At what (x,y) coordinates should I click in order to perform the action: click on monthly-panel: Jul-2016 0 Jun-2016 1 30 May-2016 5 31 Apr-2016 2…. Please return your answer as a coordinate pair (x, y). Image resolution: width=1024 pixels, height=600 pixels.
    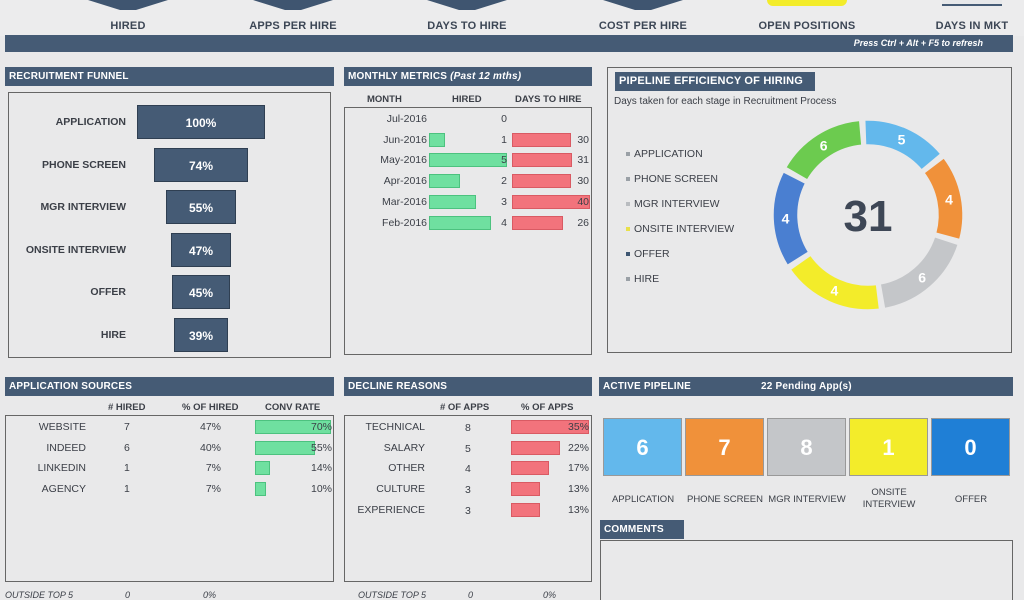
    Looking at the image, I should click on (468, 231).